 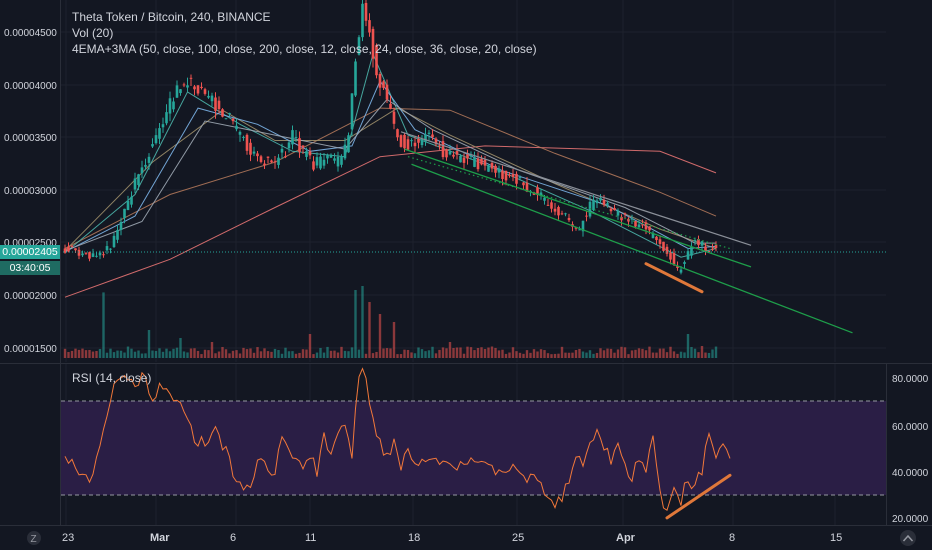 I want to click on vol-legend: Vol (20), so click(x=93, y=33).